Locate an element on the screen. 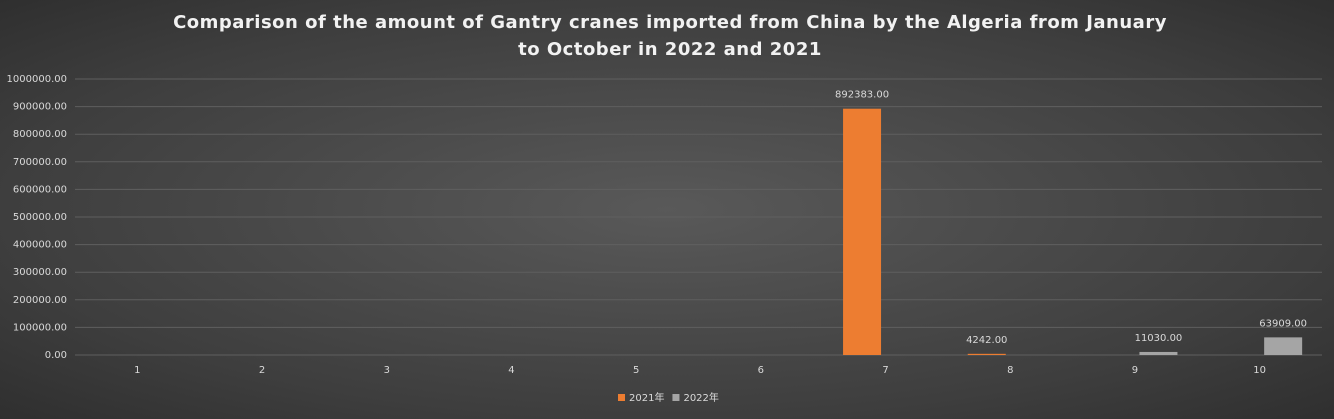  y-tick-label: 200000.00 is located at coordinates (40, 300).